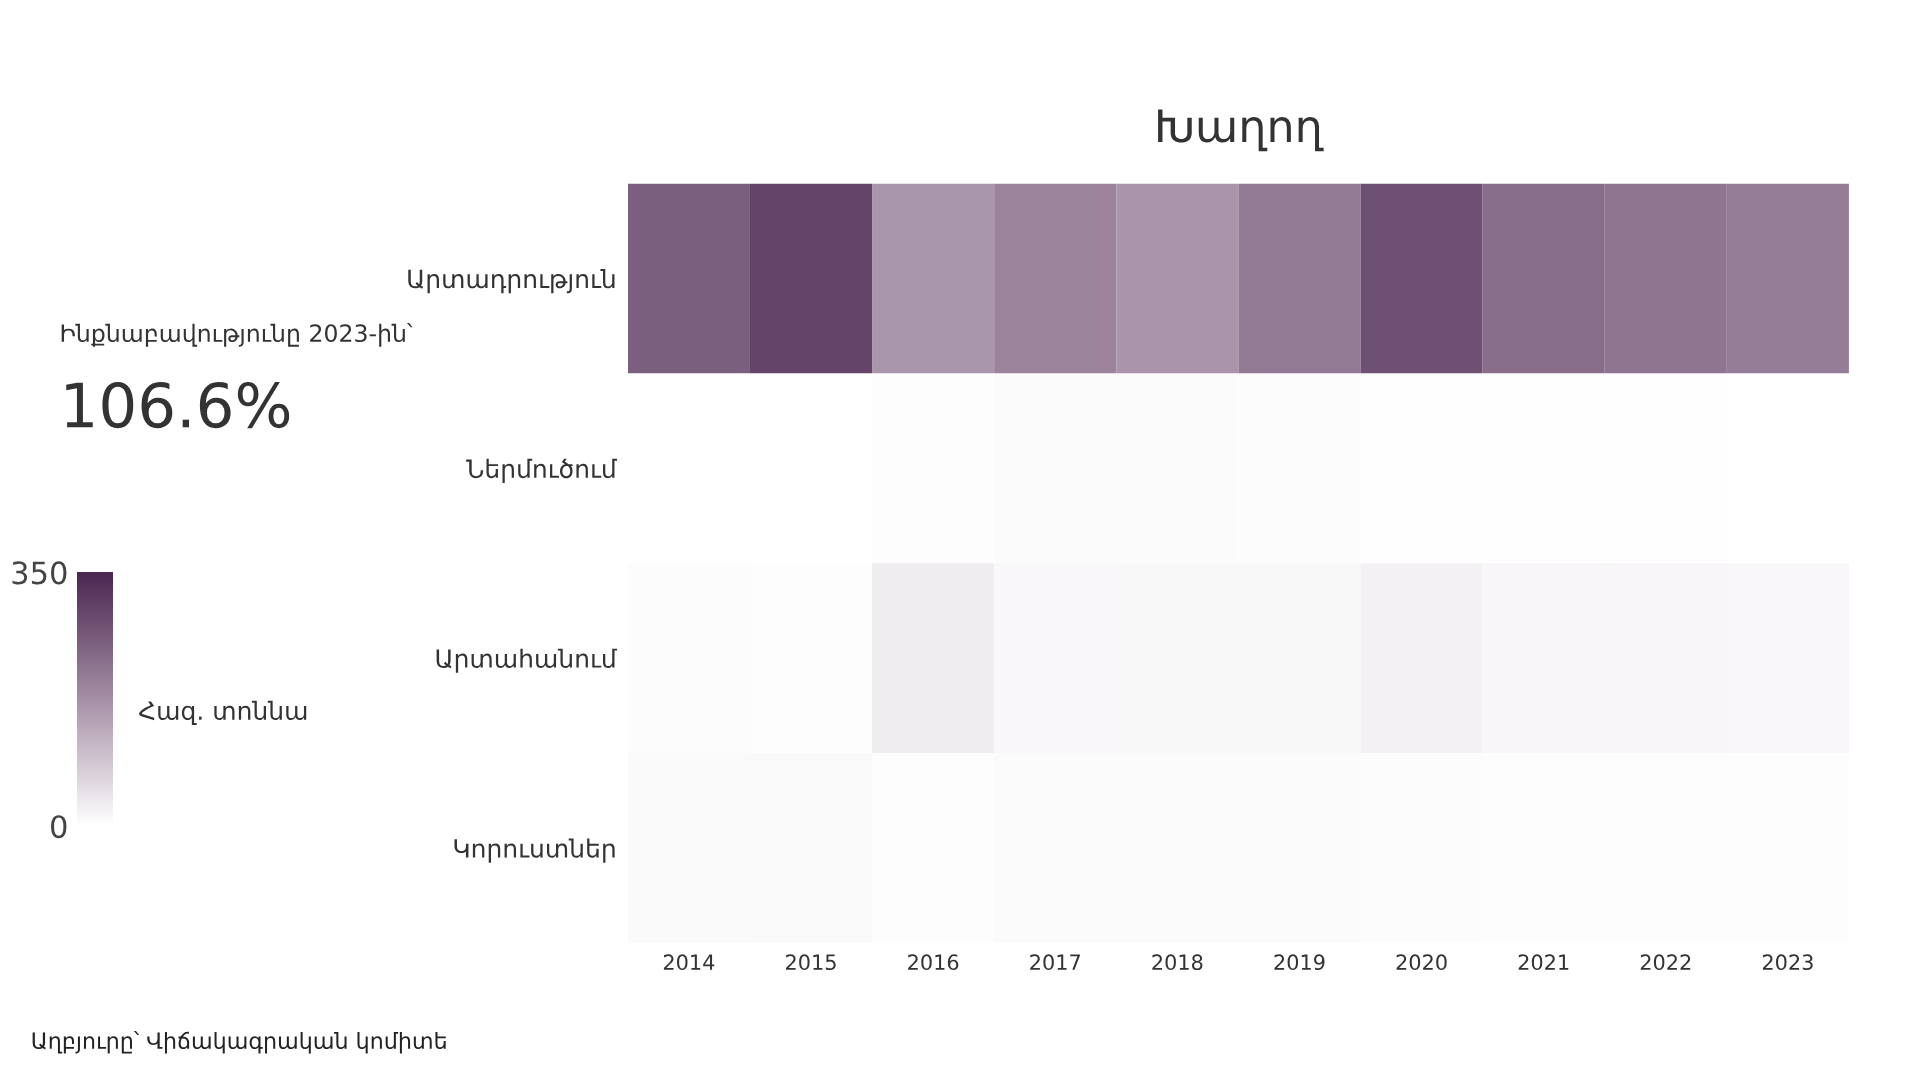 The image size is (1920, 1080). What do you see at coordinates (1055, 962) in the screenshot?
I see `x-tick-label: 2017` at bounding box center [1055, 962].